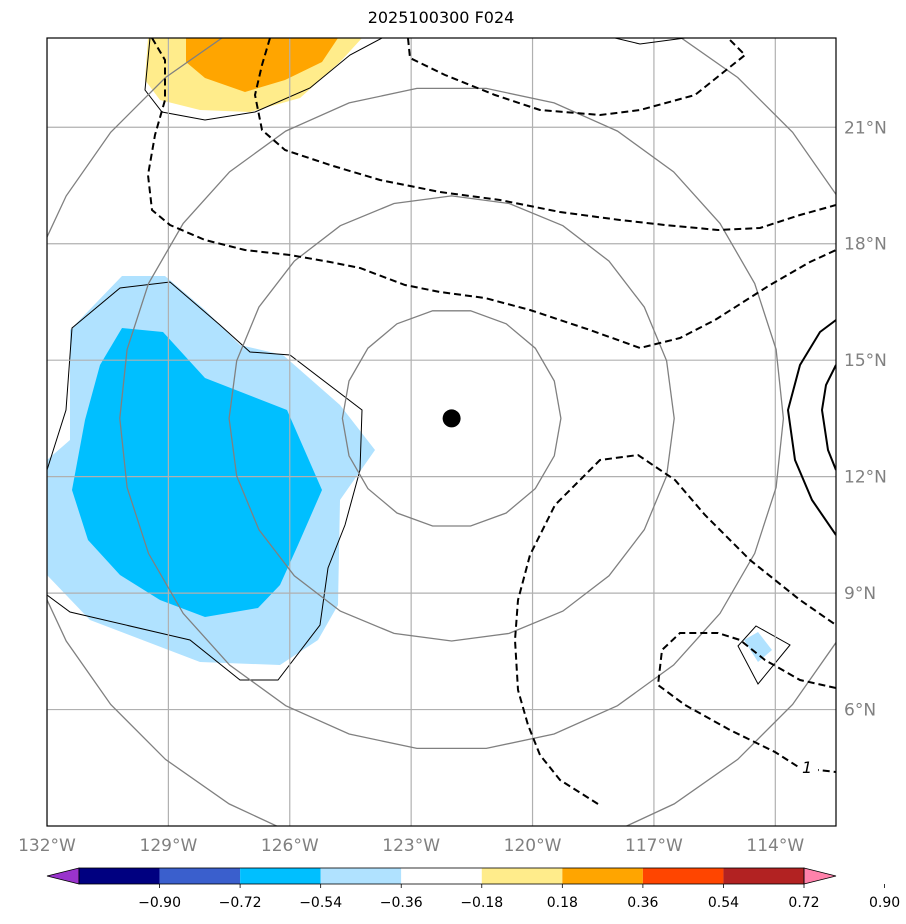 Image resolution: width=906 pixels, height=924 pixels. Describe the element at coordinates (401, 903) in the screenshot. I see `colorbar-label-3: −0.36` at that location.